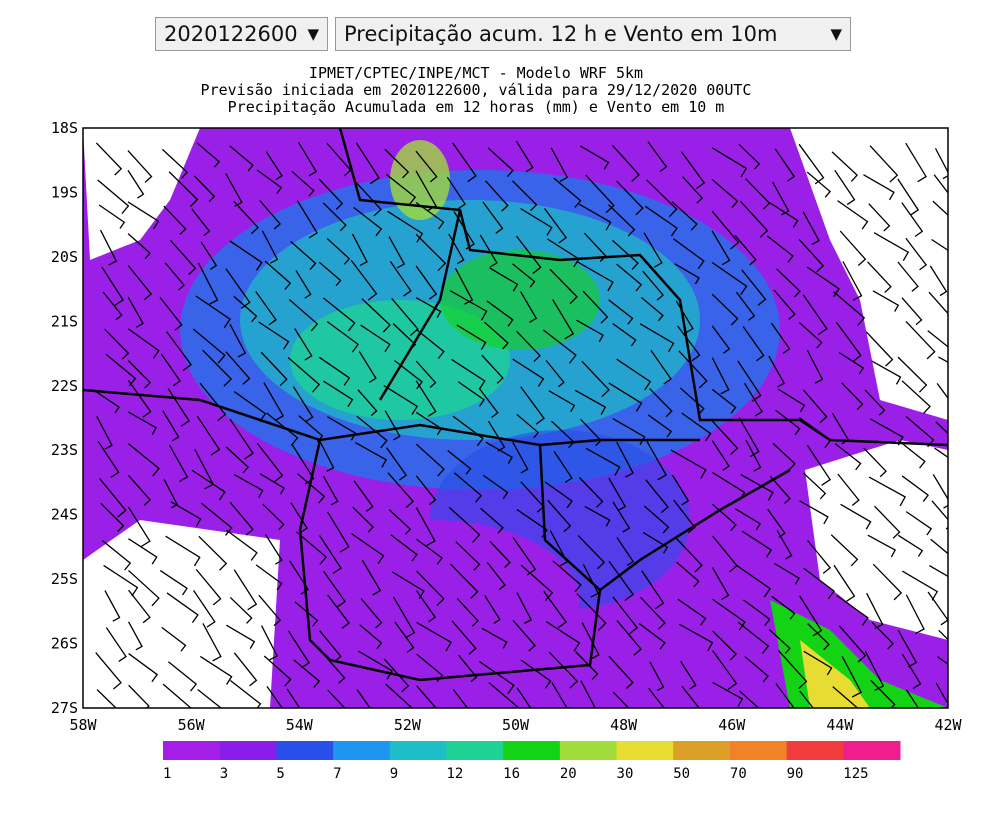  What do you see at coordinates (64, 257) in the screenshot?
I see `lat-label: 20S` at bounding box center [64, 257].